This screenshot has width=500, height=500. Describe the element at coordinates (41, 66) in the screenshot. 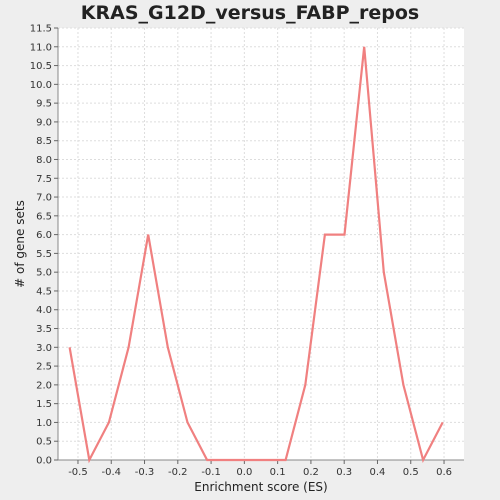

I see `y-tick-label: 10.5` at that location.